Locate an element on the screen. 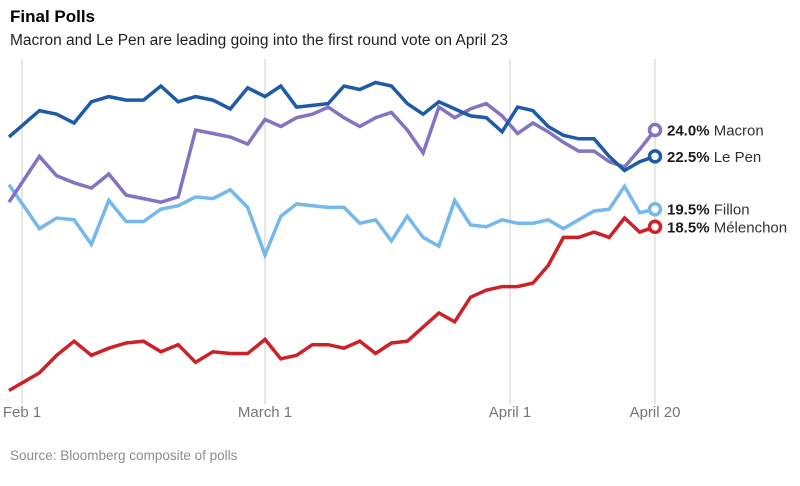  x-tick-label-april-20: April 20 is located at coordinates (655, 412).